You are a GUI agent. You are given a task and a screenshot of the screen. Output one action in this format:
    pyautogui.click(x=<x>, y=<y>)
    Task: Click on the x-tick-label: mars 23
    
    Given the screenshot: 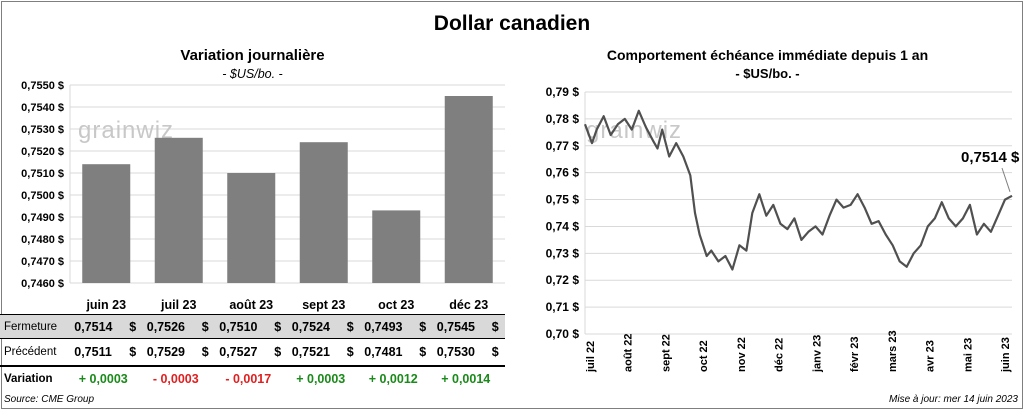 What is the action you would take?
    pyautogui.click(x=893, y=351)
    